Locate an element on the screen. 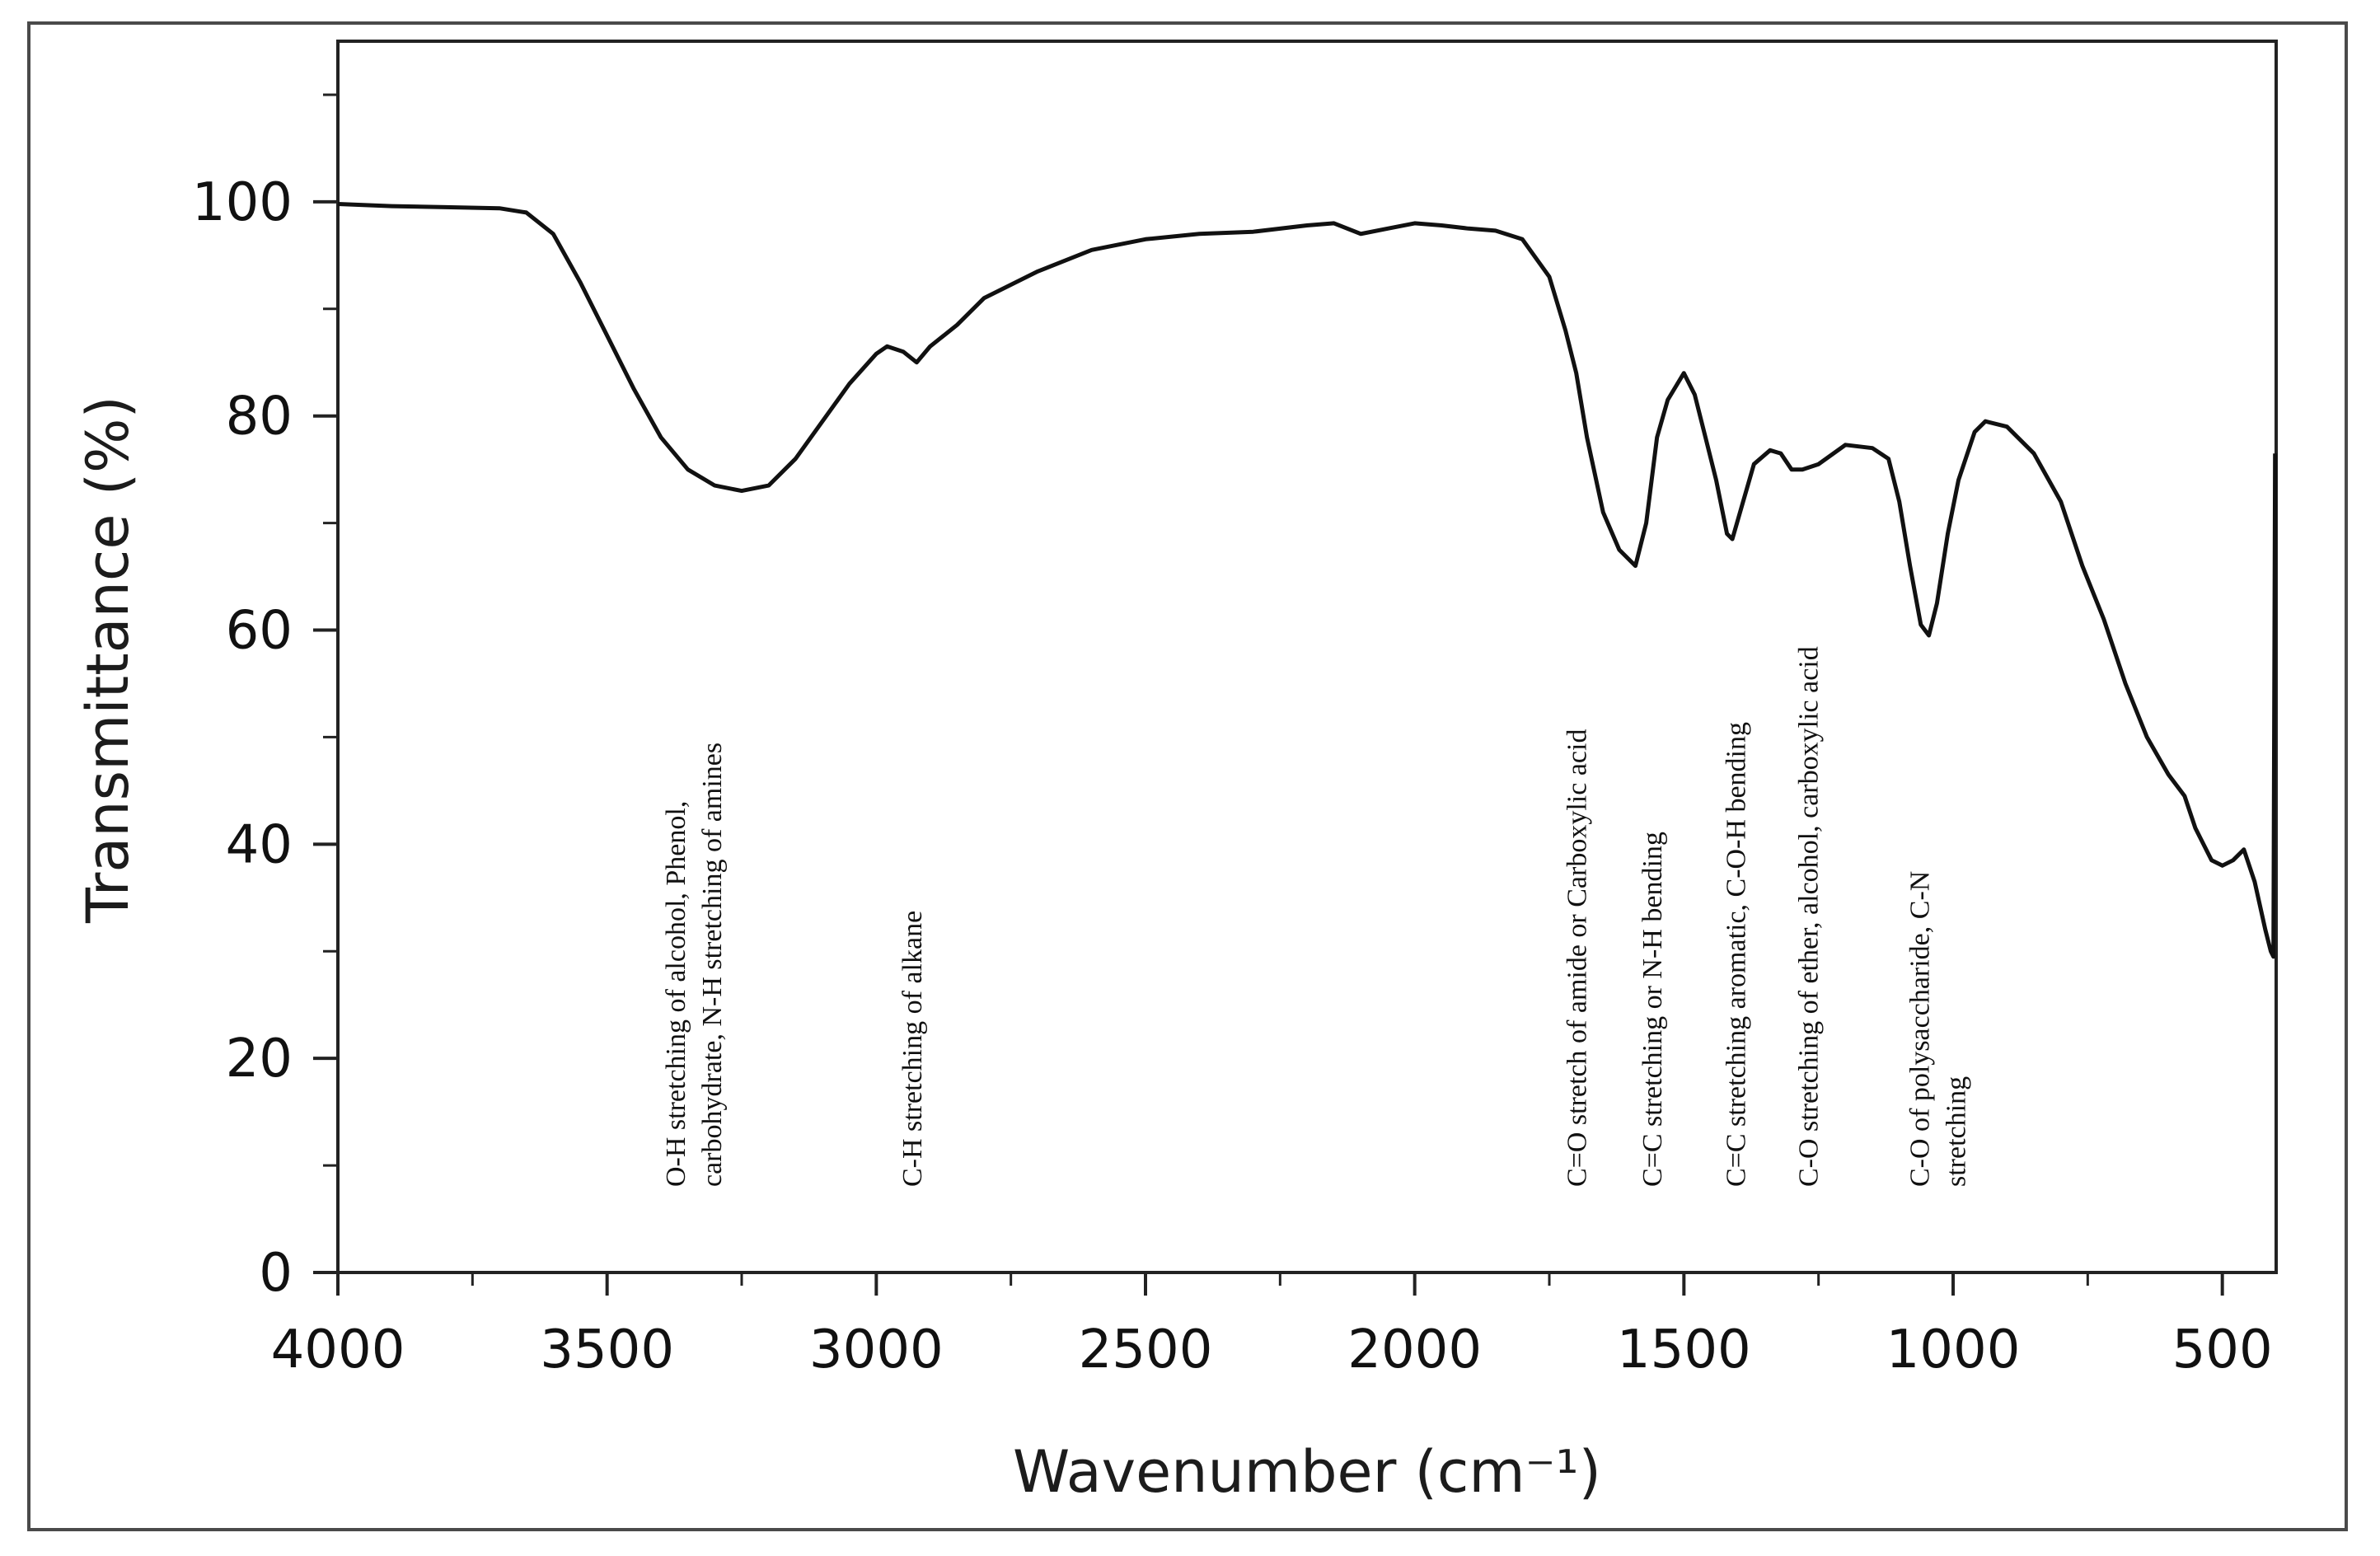 The height and width of the screenshot is (1556, 2380). x-tick-label: 500 is located at coordinates (2222, 1349).